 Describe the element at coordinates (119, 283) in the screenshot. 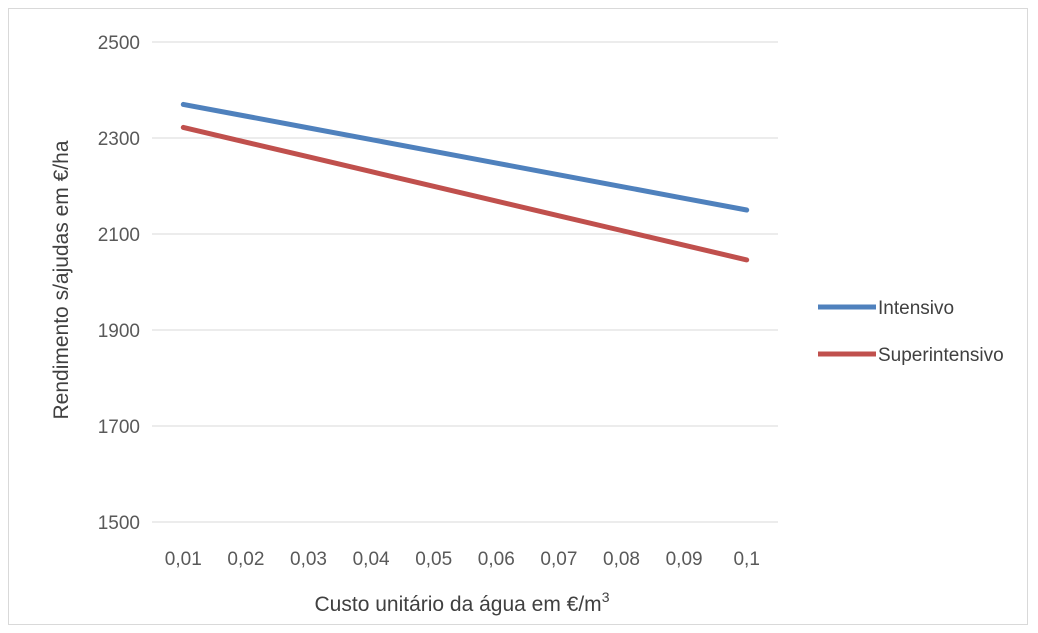

I see `y-axis-ticks: 1500 1700 1900 2100 2300 2500` at that location.